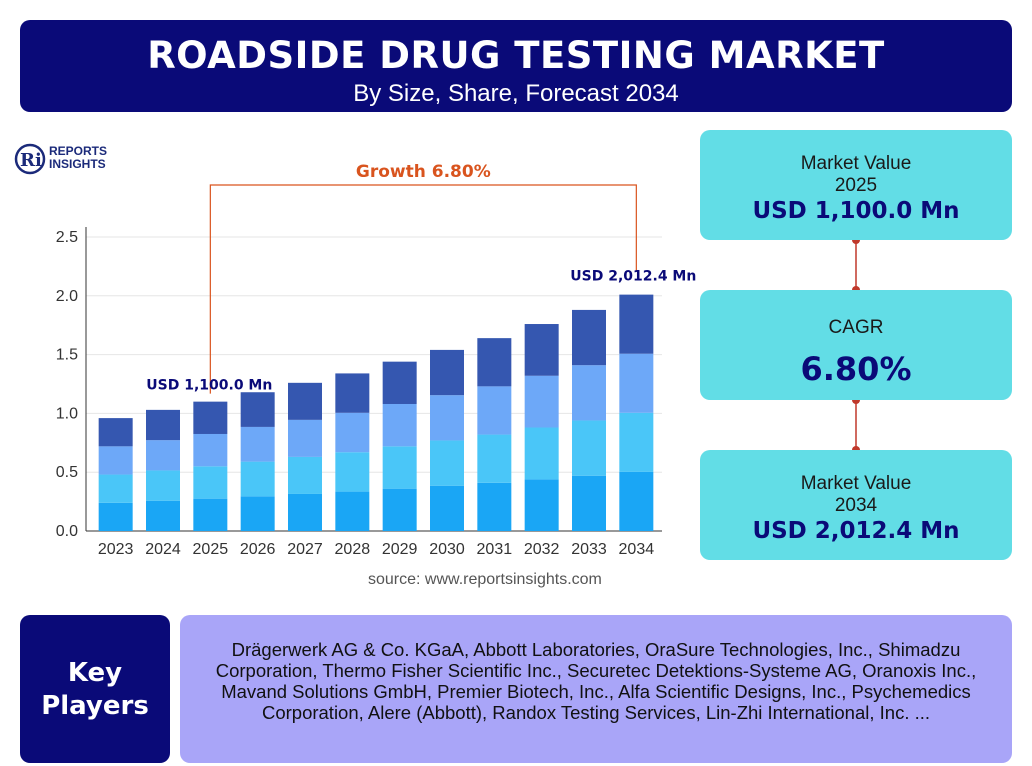  Describe the element at coordinates (211, 549) in the screenshot. I see `x-tick-label: 2025` at that location.